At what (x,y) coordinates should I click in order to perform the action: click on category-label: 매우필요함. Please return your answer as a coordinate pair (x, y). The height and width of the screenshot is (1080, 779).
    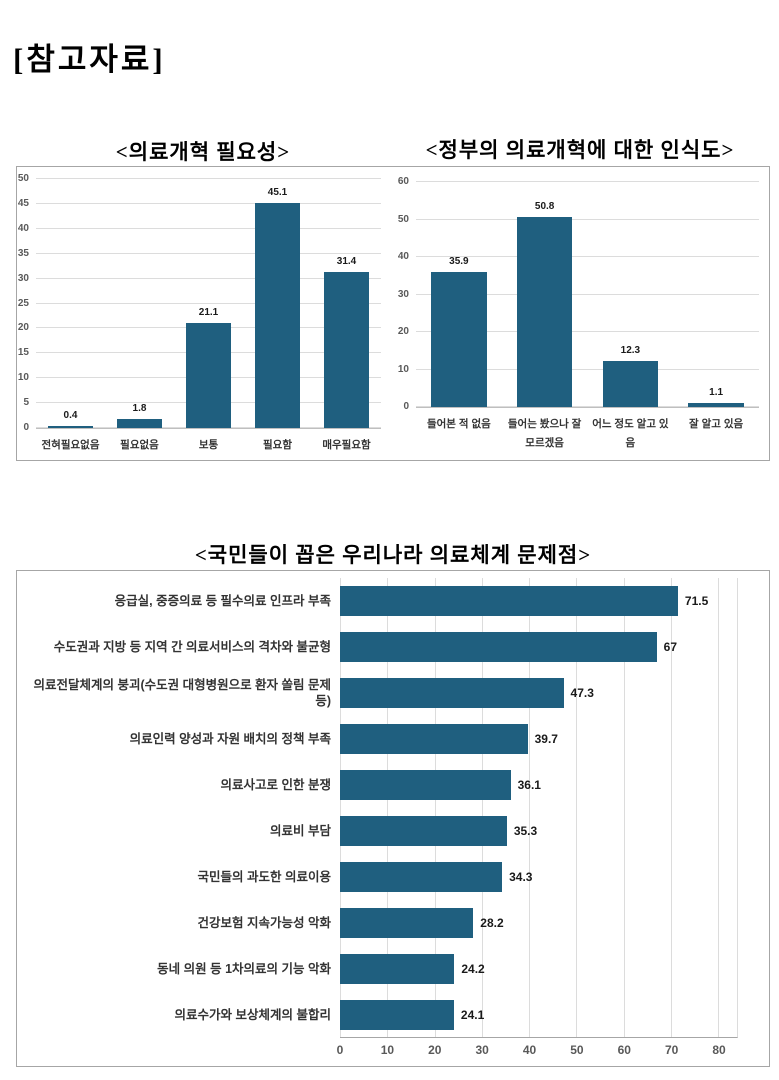
    Looking at the image, I should click on (346, 445).